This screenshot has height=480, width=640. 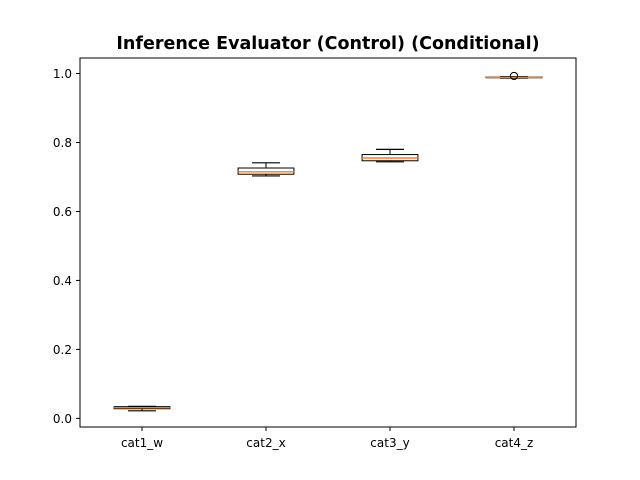 What do you see at coordinates (514, 443) in the screenshot?
I see `x-tick-label: cat4_z` at bounding box center [514, 443].